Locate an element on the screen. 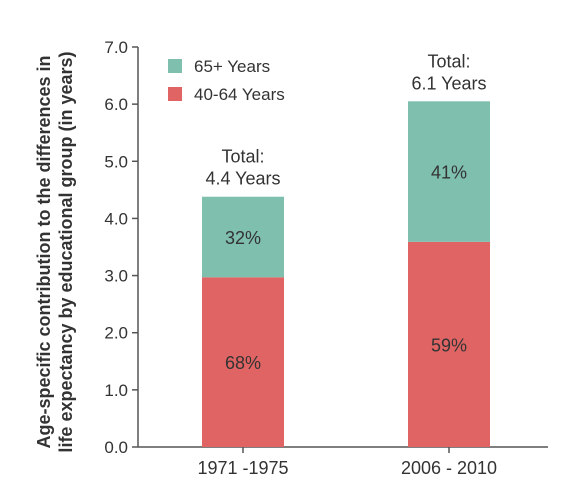 The image size is (580, 500). legend: 65+ Years 40-64 Years is located at coordinates (226, 80).